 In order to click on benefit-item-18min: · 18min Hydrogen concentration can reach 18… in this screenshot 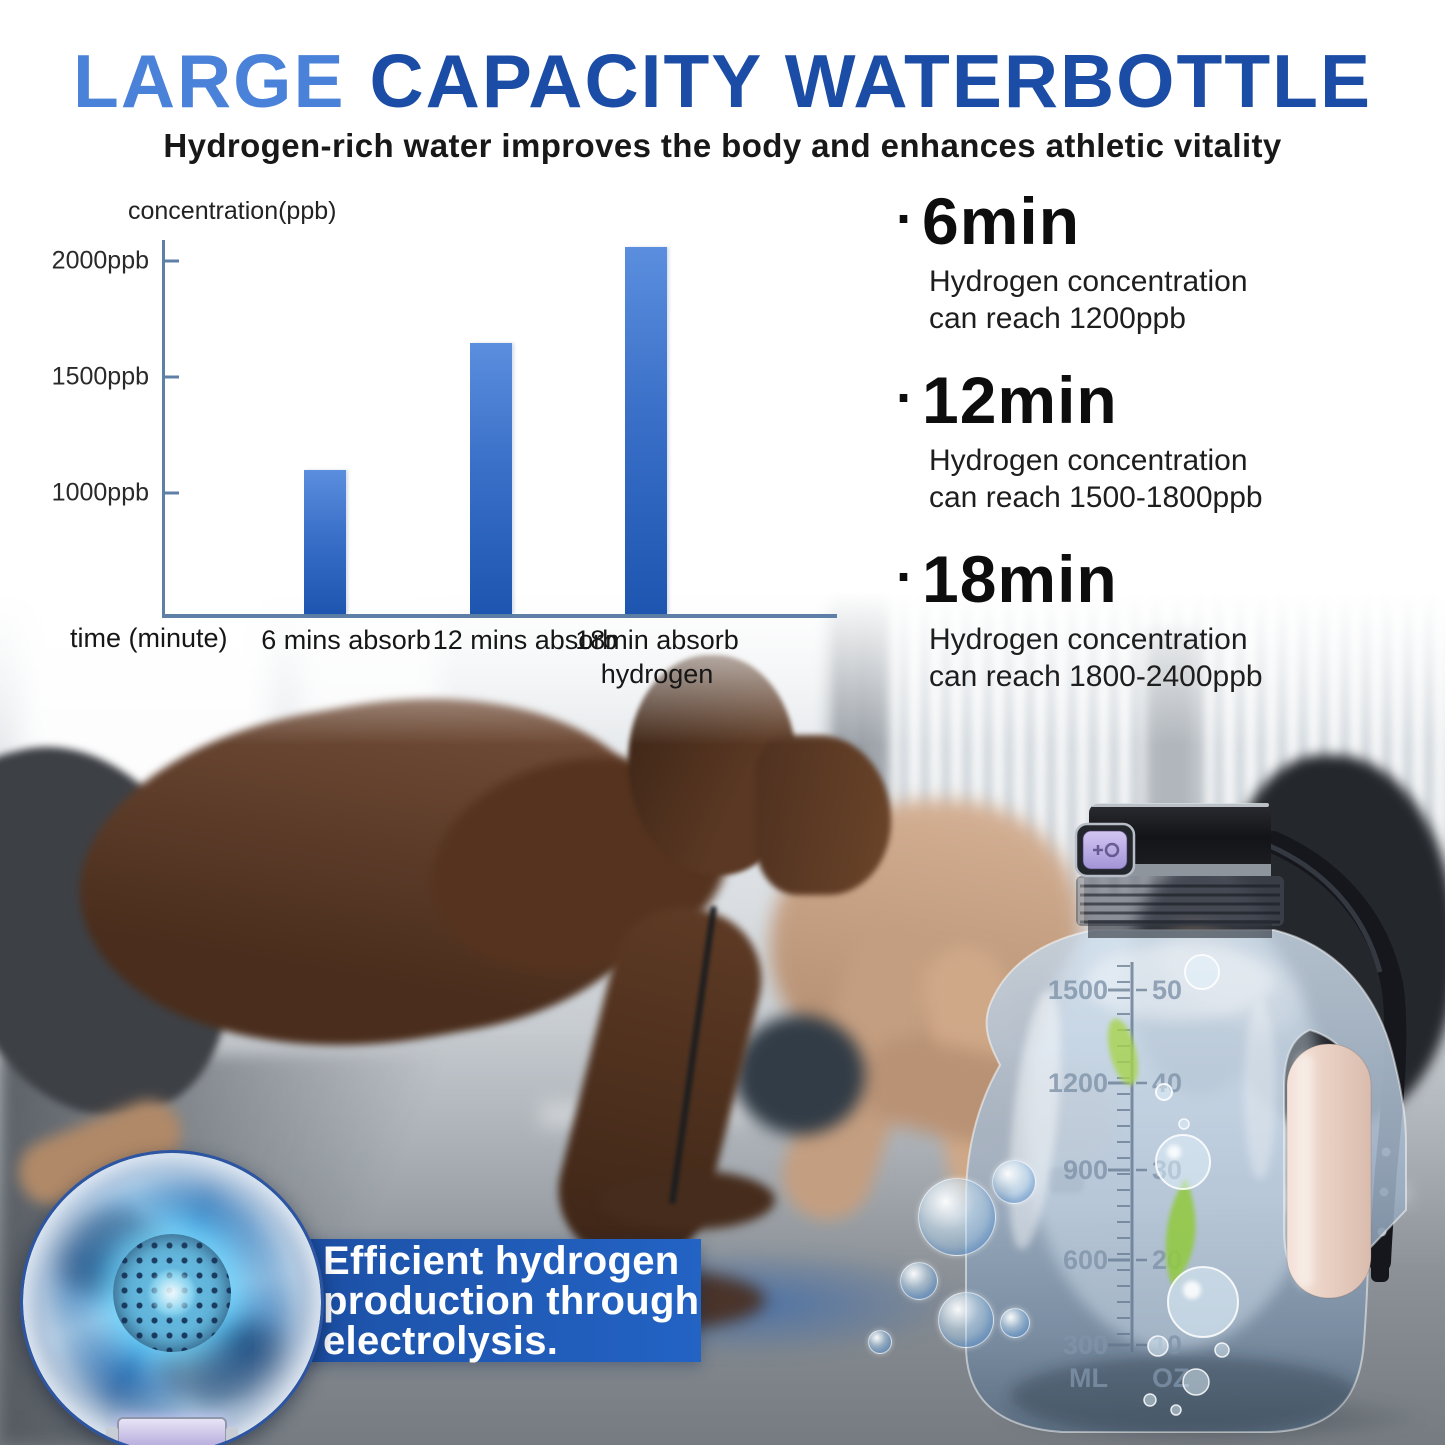, I will do `click(1141, 620)`.